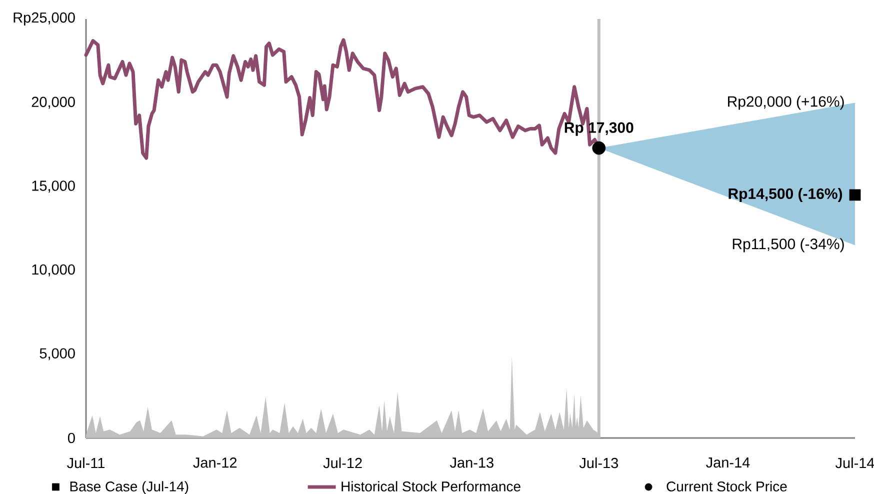 Image resolution: width=874 pixels, height=494 pixels. What do you see at coordinates (786, 103) in the screenshot?
I see `annotation: Rp20,000 (+16%)` at bounding box center [786, 103].